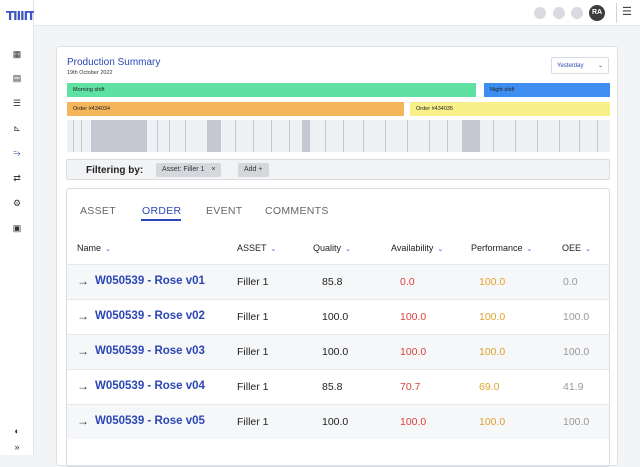  Describe the element at coordinates (162, 211) in the screenshot. I see `tab-order: ORDER` at that location.